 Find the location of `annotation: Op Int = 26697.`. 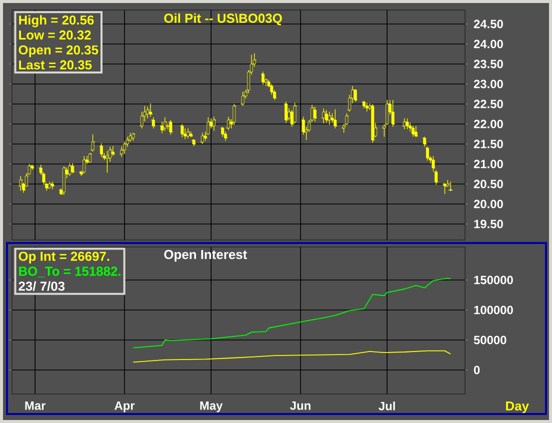

annotation: Op Int = 26697. is located at coordinates (64, 258).